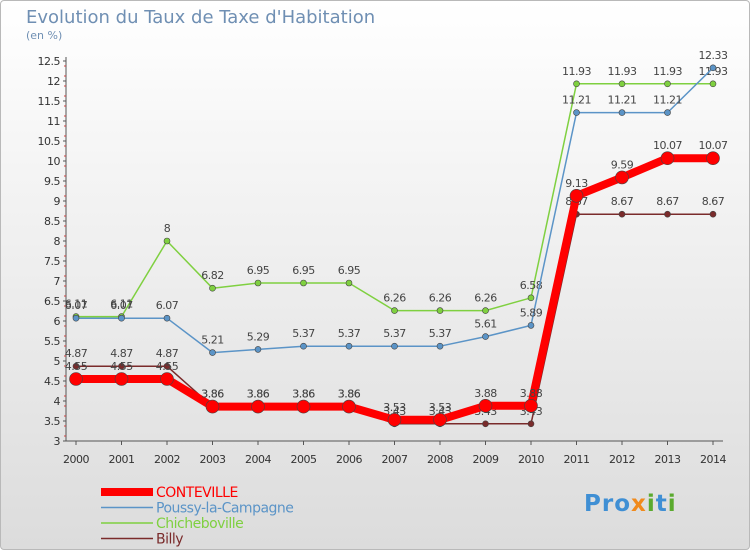 This screenshot has height=550, width=750. What do you see at coordinates (531, 459) in the screenshot?
I see `x-tick-label: 2010` at bounding box center [531, 459].